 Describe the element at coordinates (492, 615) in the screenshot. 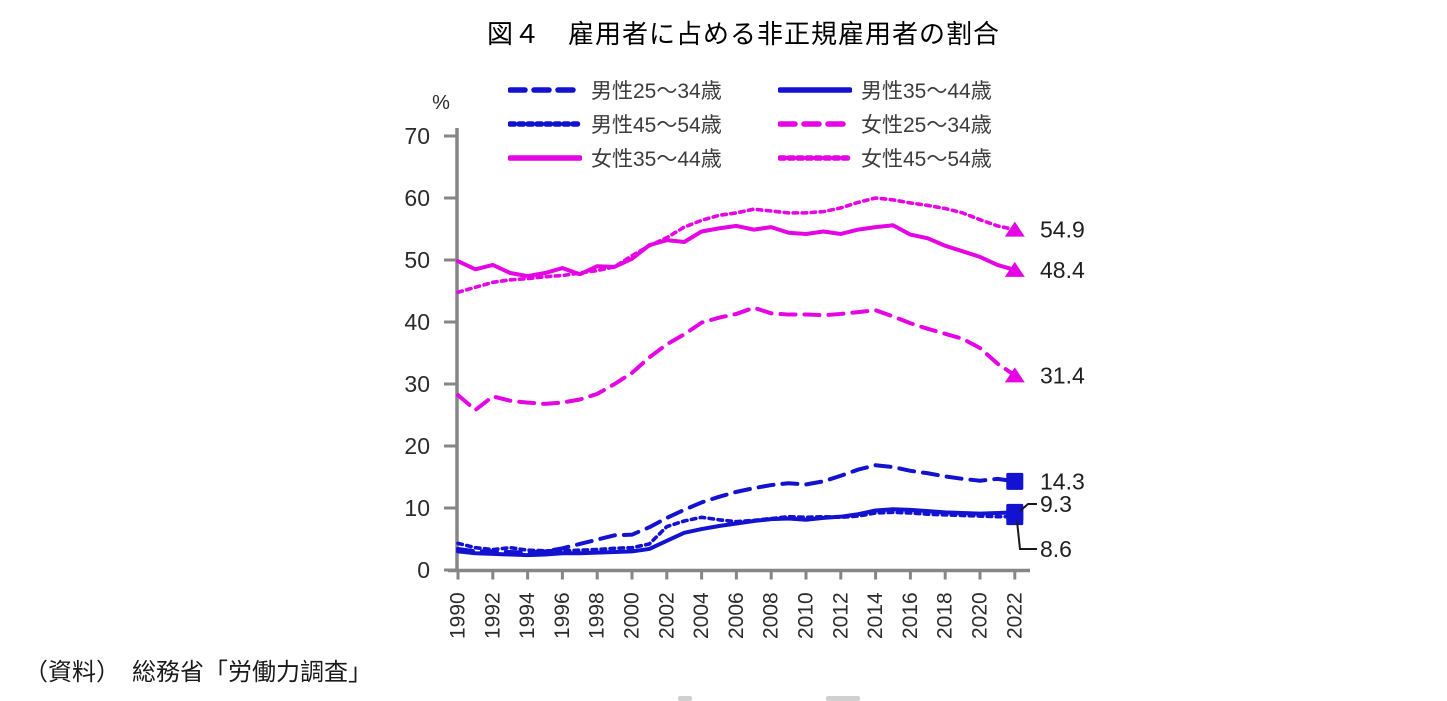

I see `x-tick-label: 1992` at that location.